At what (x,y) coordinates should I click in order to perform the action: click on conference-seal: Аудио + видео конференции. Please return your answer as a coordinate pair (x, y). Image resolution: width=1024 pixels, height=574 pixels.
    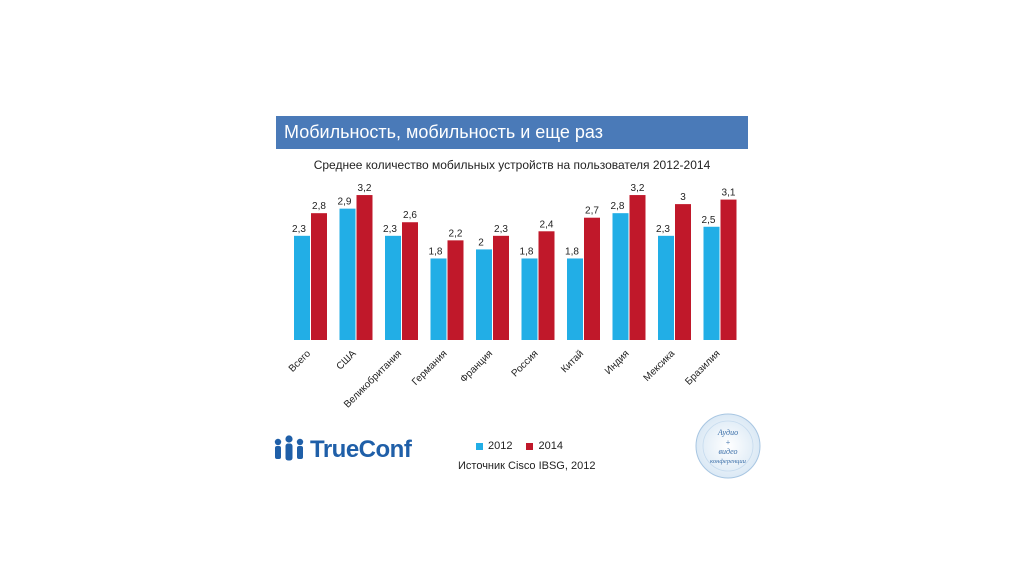
    Looking at the image, I should click on (728, 446).